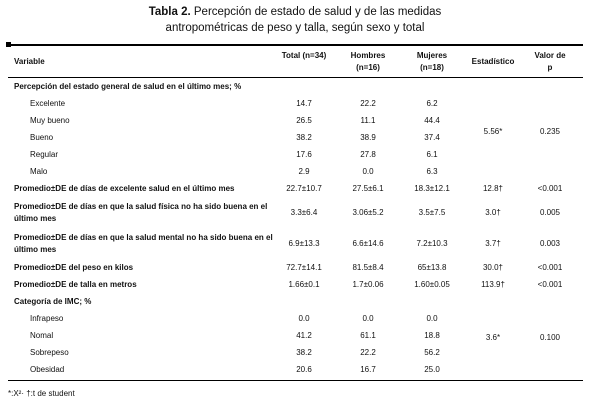 The width and height of the screenshot is (590, 406). I want to click on header-cell: Mujeres (n=18), so click(432, 61).